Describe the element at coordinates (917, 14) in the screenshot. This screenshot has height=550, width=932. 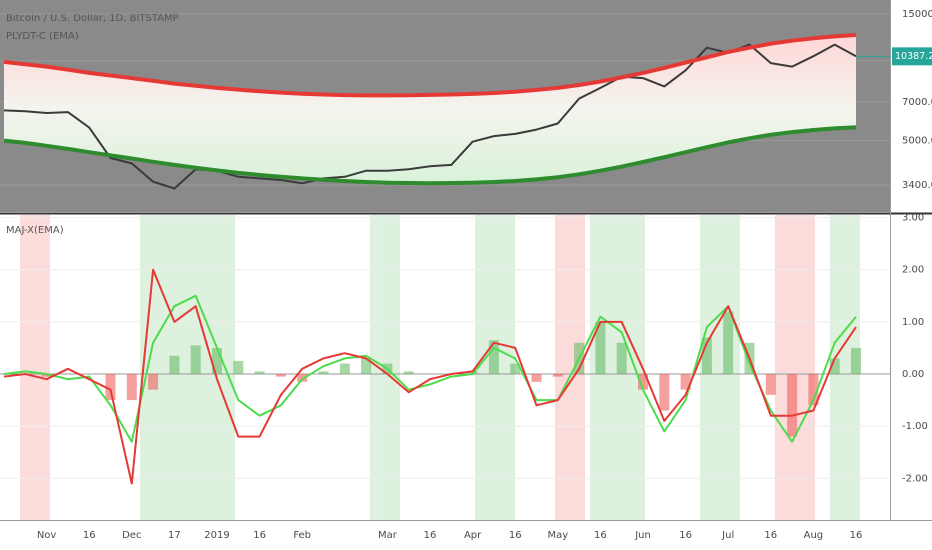
I see `y-tick-label: 15000.00` at that location.